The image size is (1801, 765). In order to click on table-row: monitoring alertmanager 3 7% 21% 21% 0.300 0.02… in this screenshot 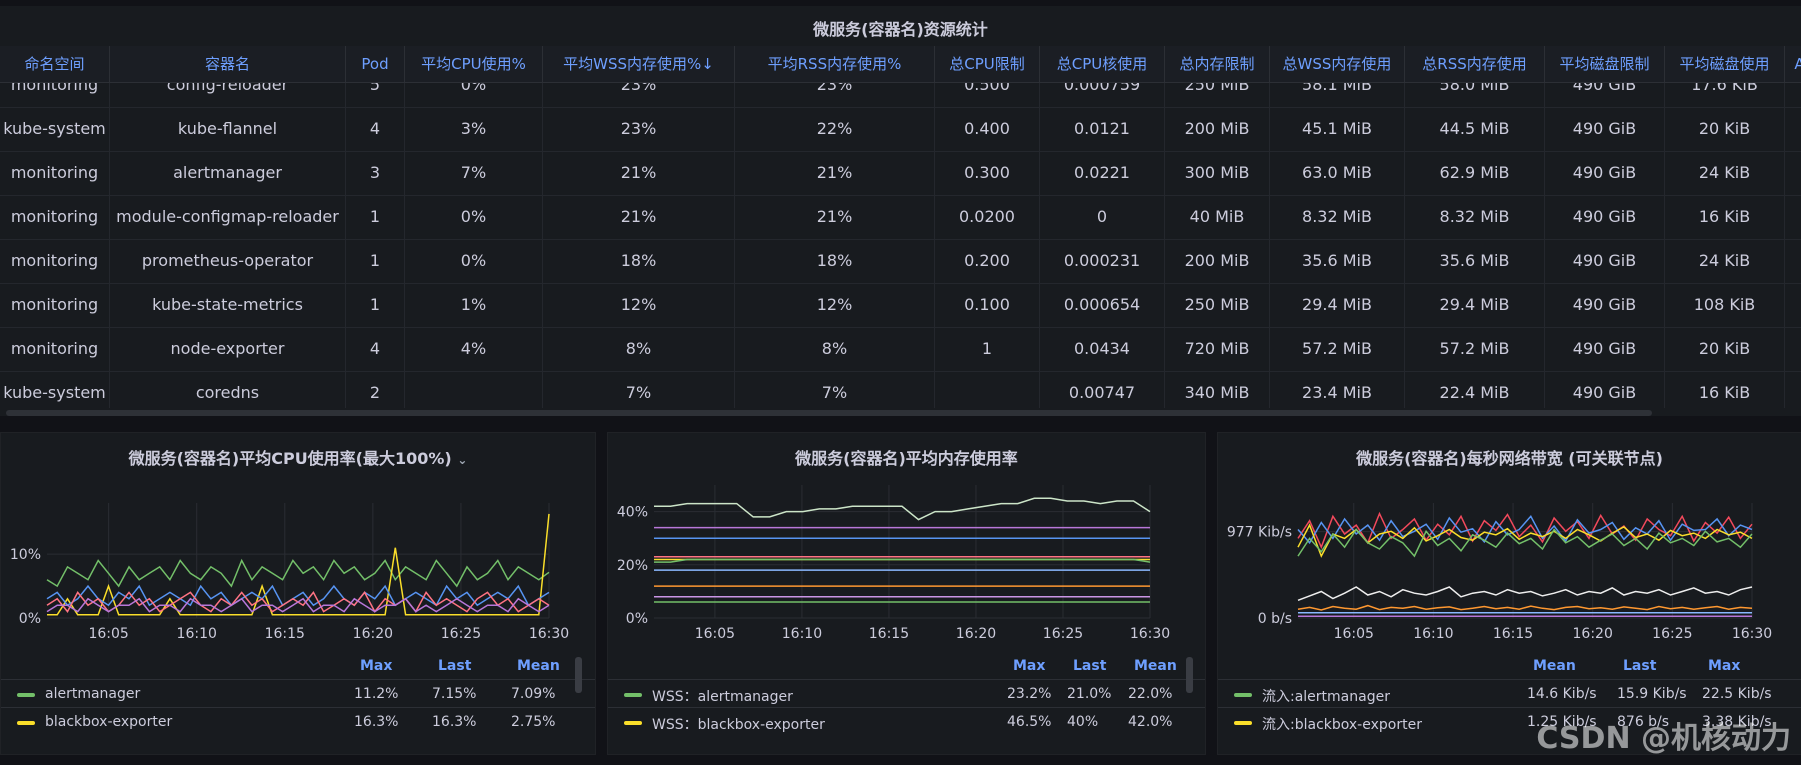, I will do `click(900, 173)`.